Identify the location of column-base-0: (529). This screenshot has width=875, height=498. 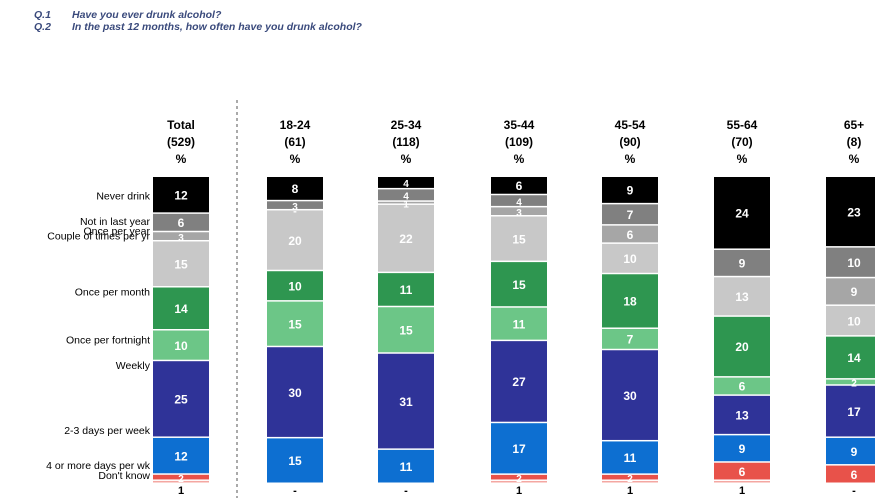
(181, 142).